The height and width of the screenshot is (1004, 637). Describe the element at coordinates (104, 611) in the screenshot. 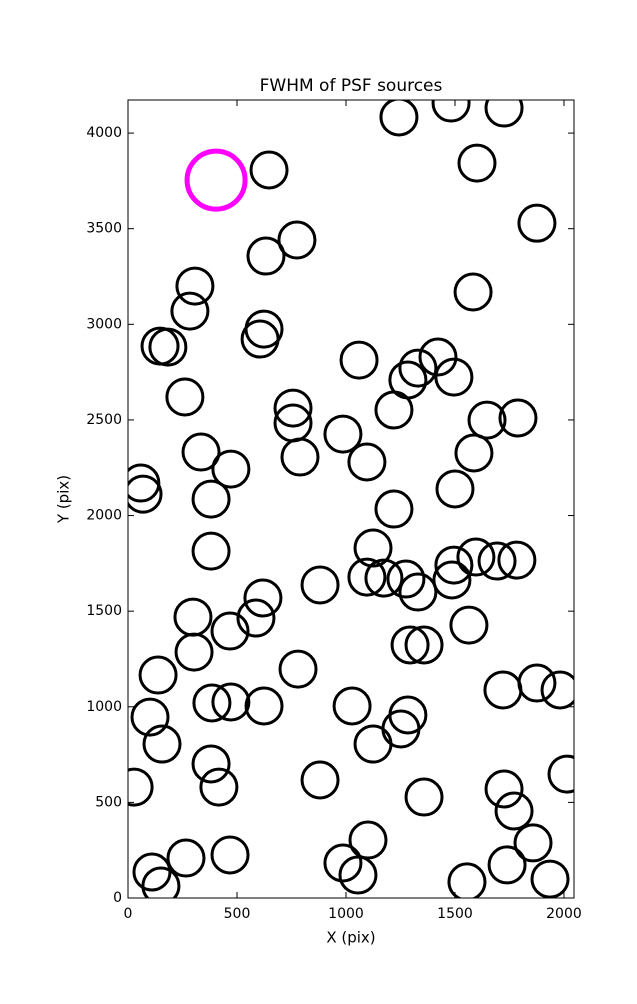

I see `y-tick-label: 1500` at that location.